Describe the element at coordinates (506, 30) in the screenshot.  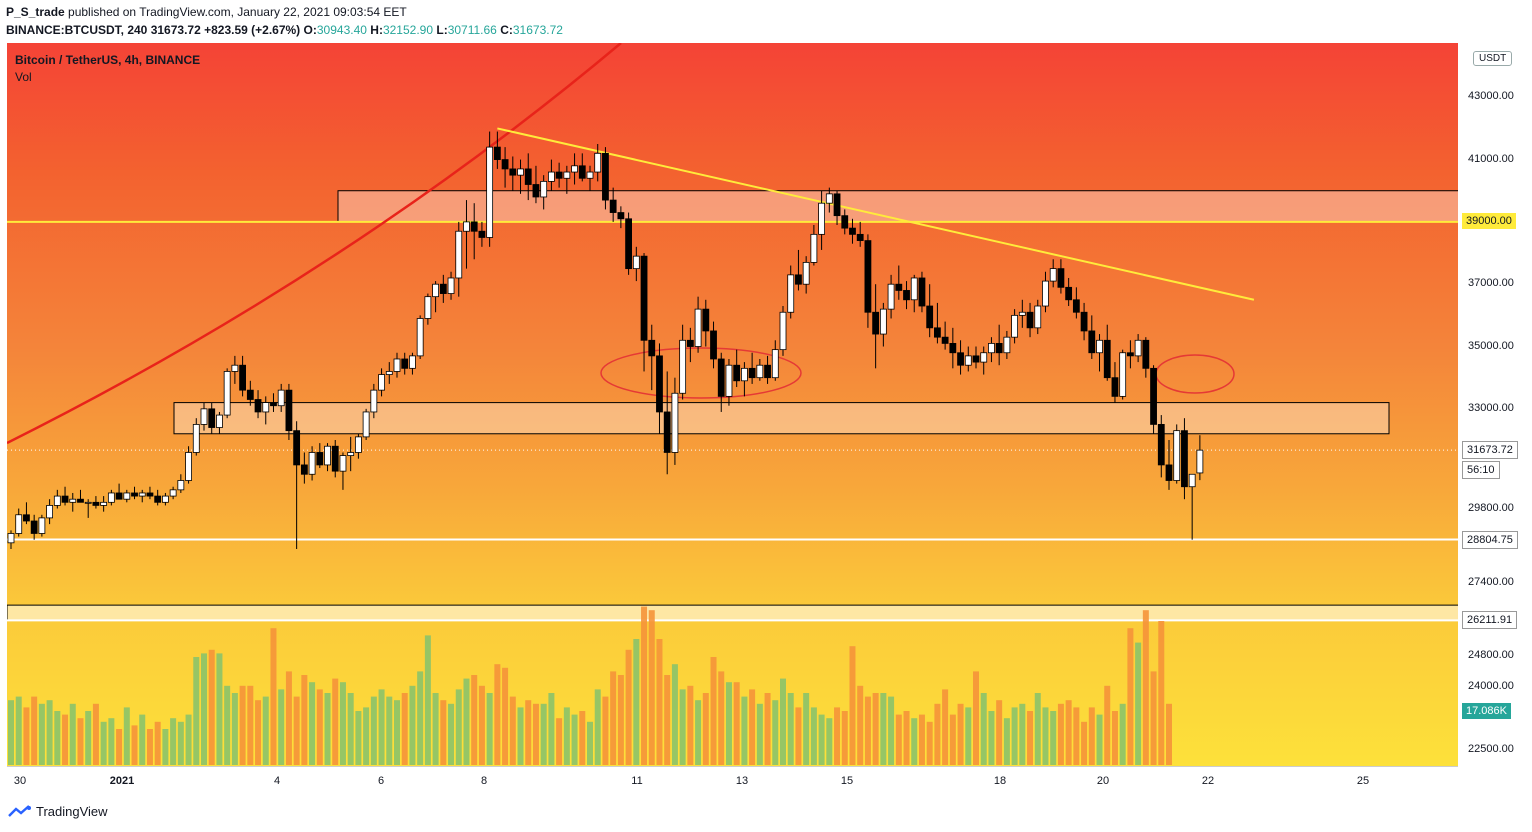
I see `close-label: C:` at that location.